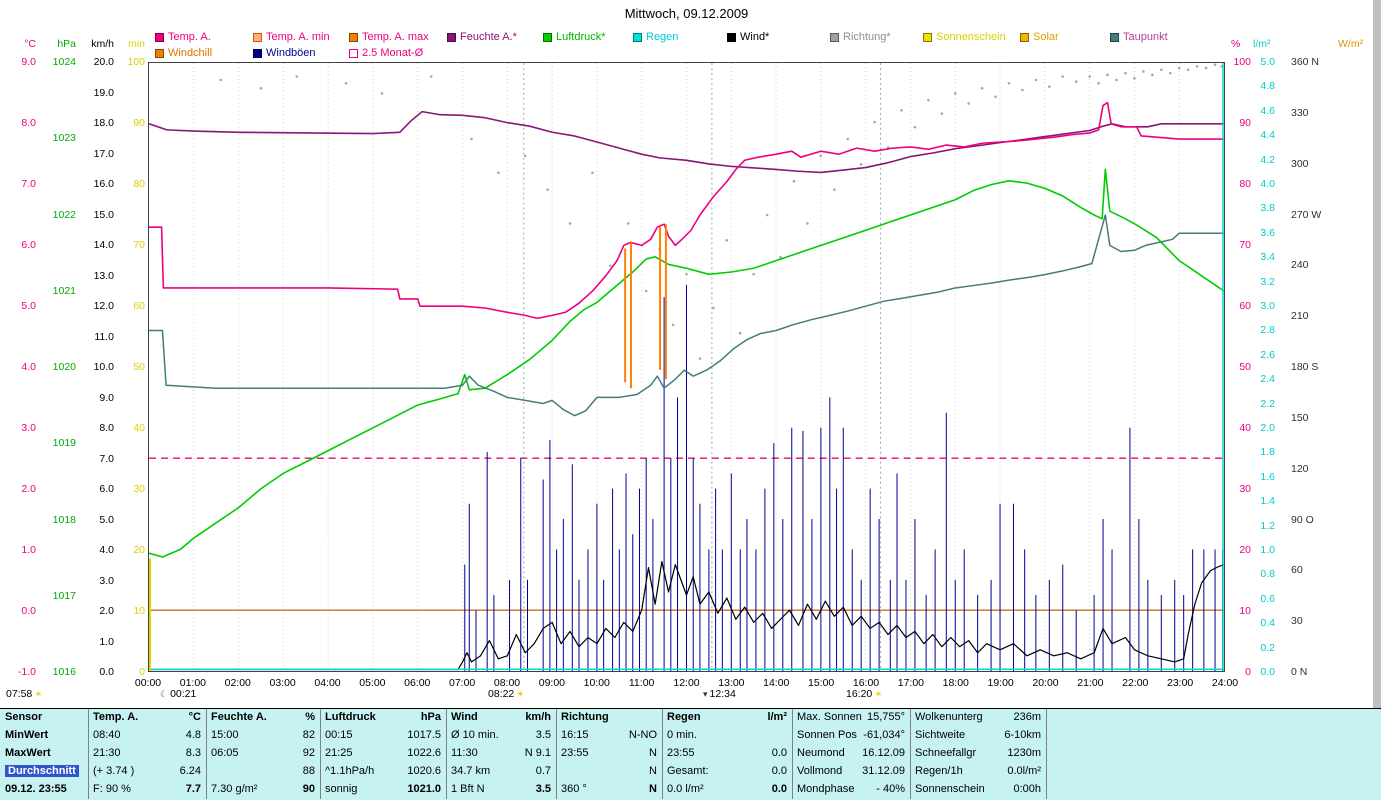 The width and height of the screenshot is (1381, 800). I want to click on pressure-axis-tick-label: 1020, so click(64, 367).